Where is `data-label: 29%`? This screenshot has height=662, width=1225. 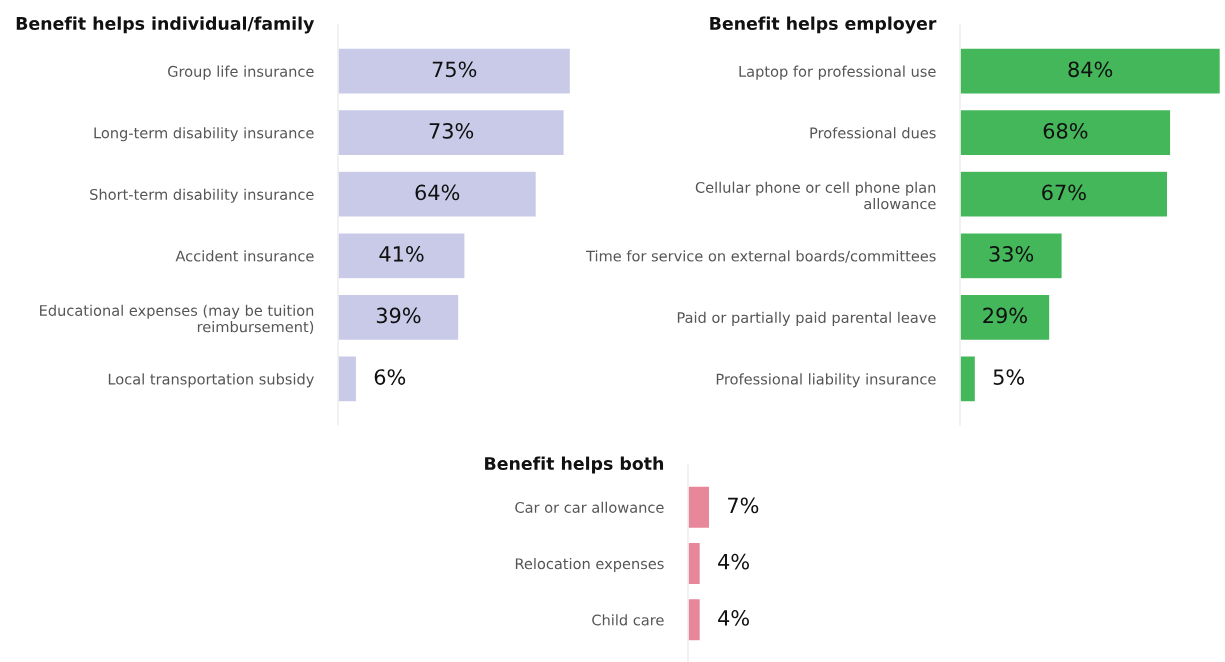
data-label: 29% is located at coordinates (1005, 315).